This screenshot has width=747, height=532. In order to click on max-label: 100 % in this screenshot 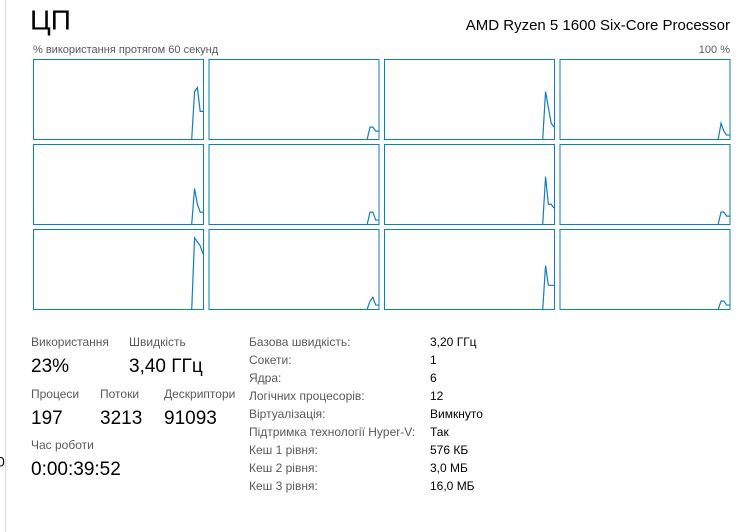, I will do `click(714, 50)`.